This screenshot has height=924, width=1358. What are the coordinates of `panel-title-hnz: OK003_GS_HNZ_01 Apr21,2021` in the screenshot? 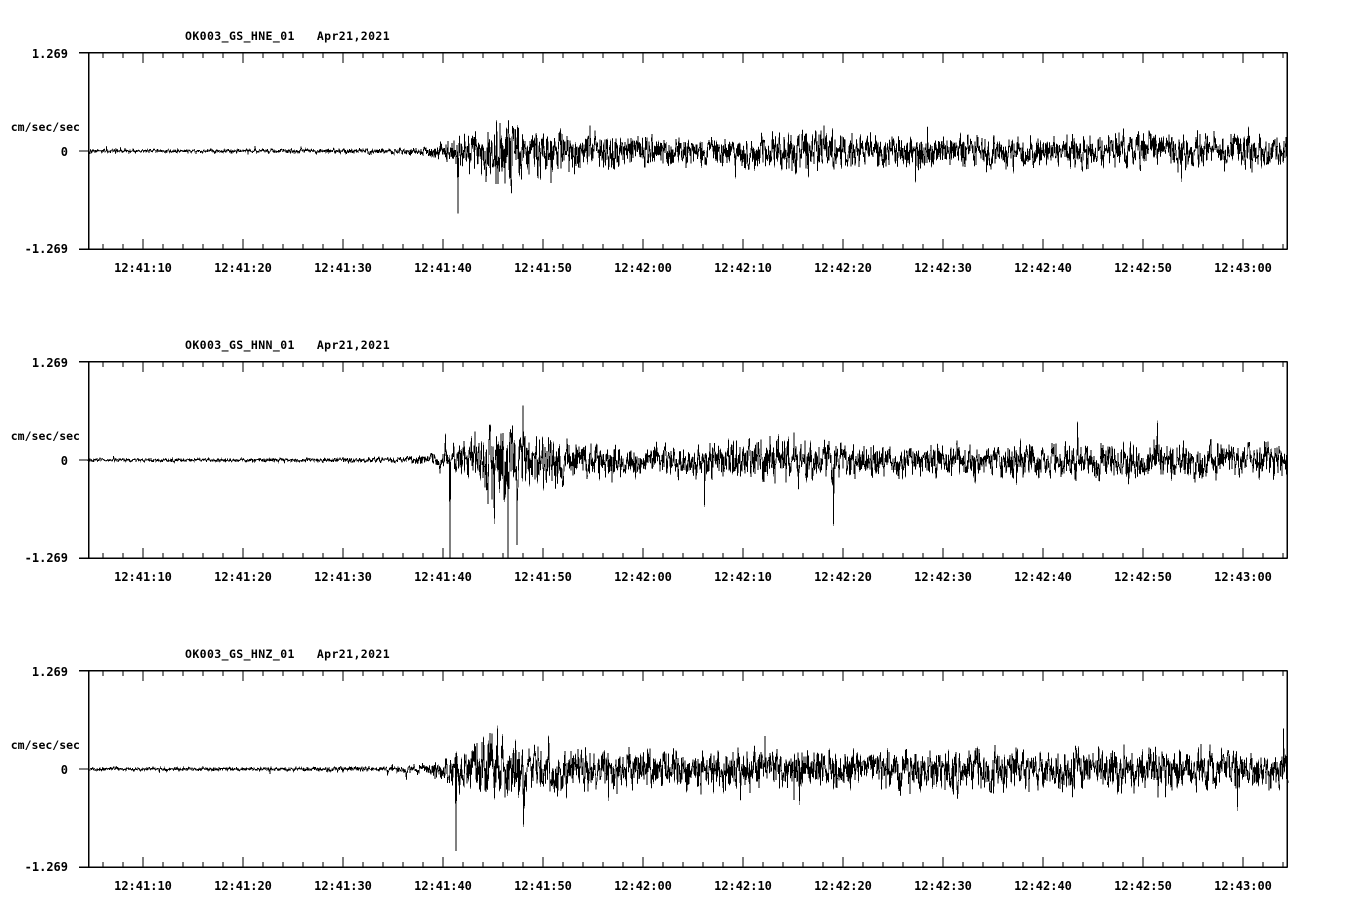 It's located at (288, 654).